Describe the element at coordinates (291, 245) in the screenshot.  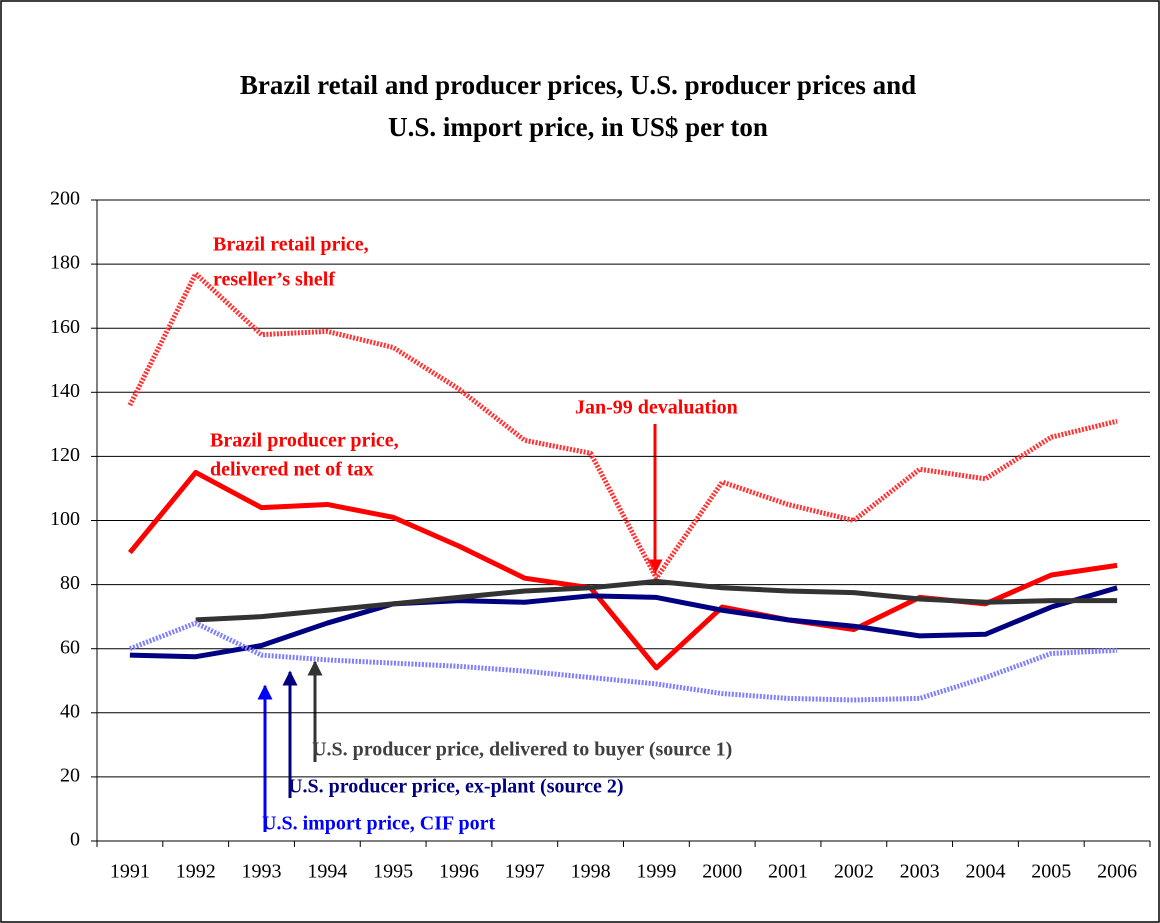
I see `annotation: Brazil retail price,` at that location.